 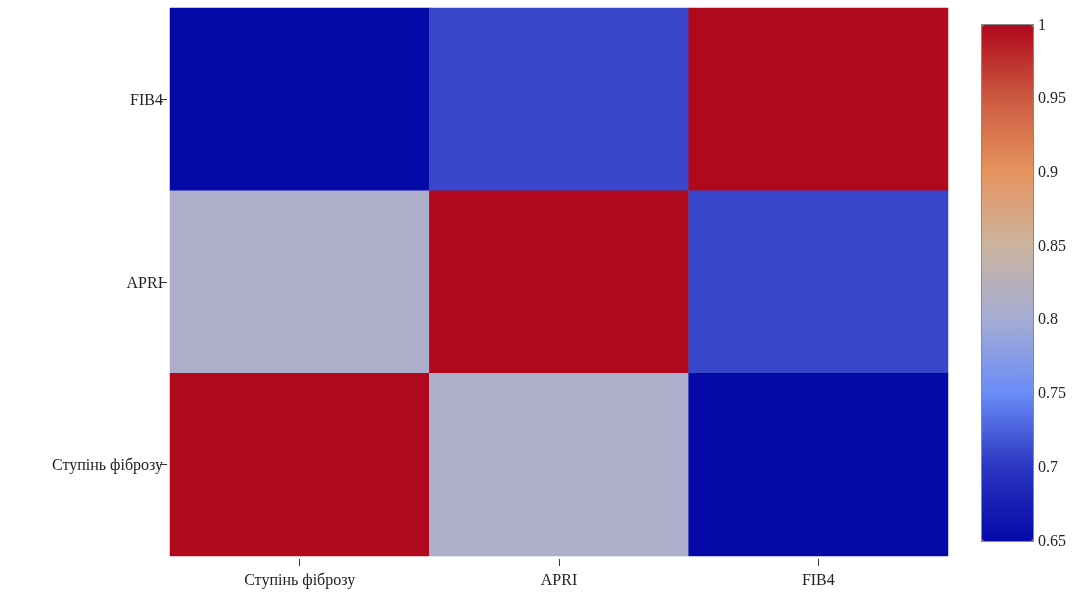 What do you see at coordinates (1048, 171) in the screenshot?
I see `color-bar-label: 0.9` at bounding box center [1048, 171].